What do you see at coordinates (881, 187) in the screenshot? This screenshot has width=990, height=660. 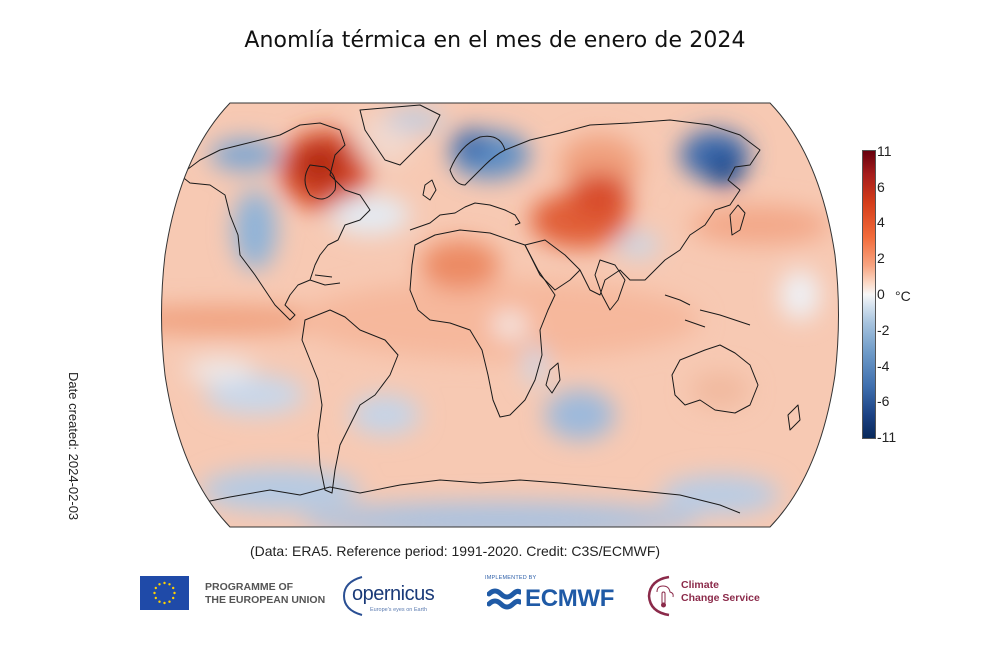 I see `colorbar-tick: 6` at bounding box center [881, 187].